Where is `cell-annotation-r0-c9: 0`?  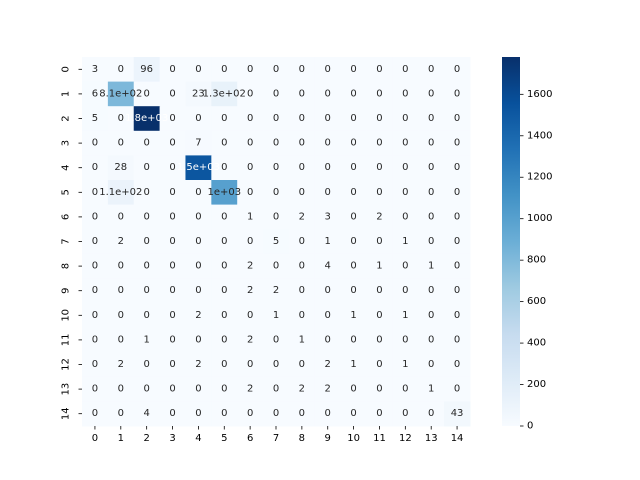 cell-annotation-r0-c9: 0 is located at coordinates (328, 69).